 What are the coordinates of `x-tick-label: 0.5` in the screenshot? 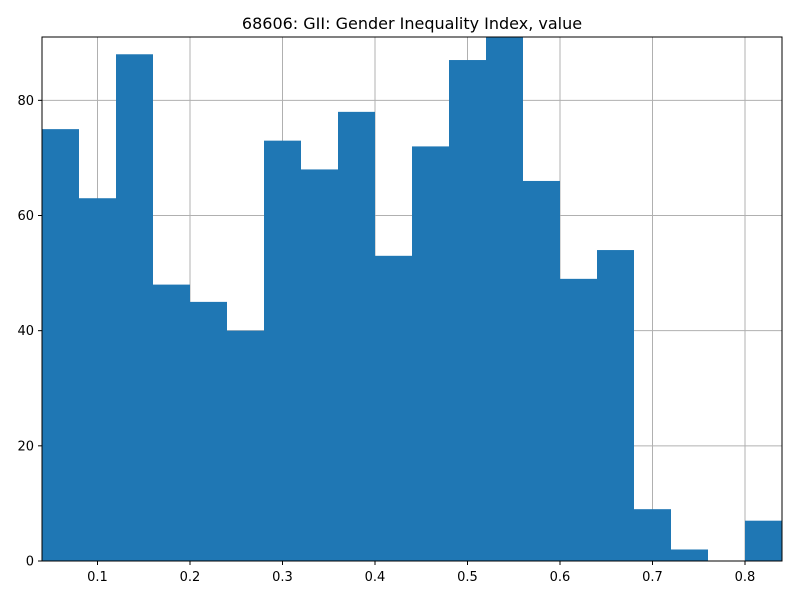 It's located at (467, 577).